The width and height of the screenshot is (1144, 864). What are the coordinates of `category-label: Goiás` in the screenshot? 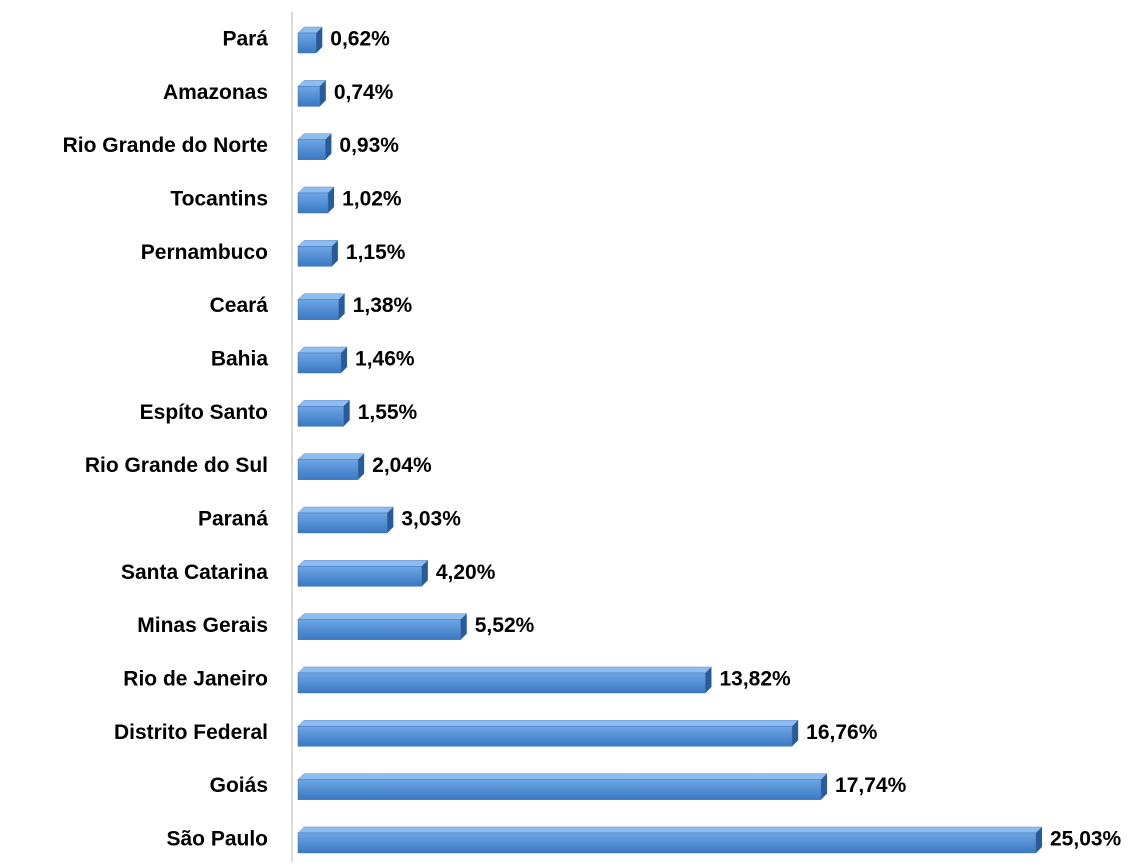 It's located at (239, 785).